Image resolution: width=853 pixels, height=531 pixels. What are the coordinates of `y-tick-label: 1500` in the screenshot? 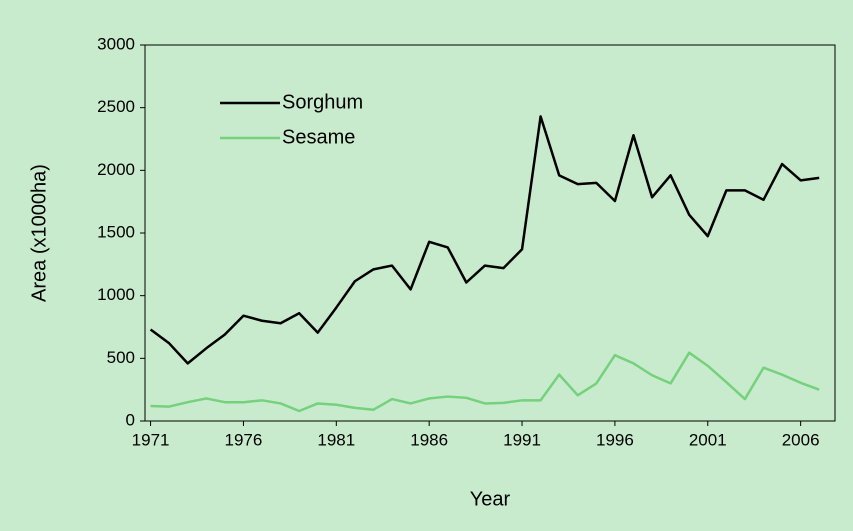 It's located at (116, 231).